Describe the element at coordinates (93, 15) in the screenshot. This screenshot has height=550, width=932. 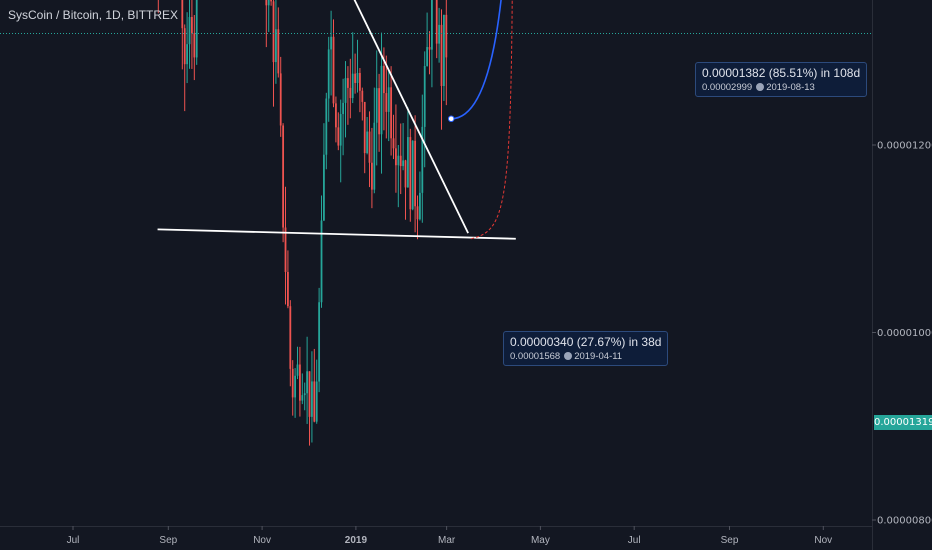
I see `chart-title: SysCoin / Bitcoin, 1D, BITTREX` at that location.